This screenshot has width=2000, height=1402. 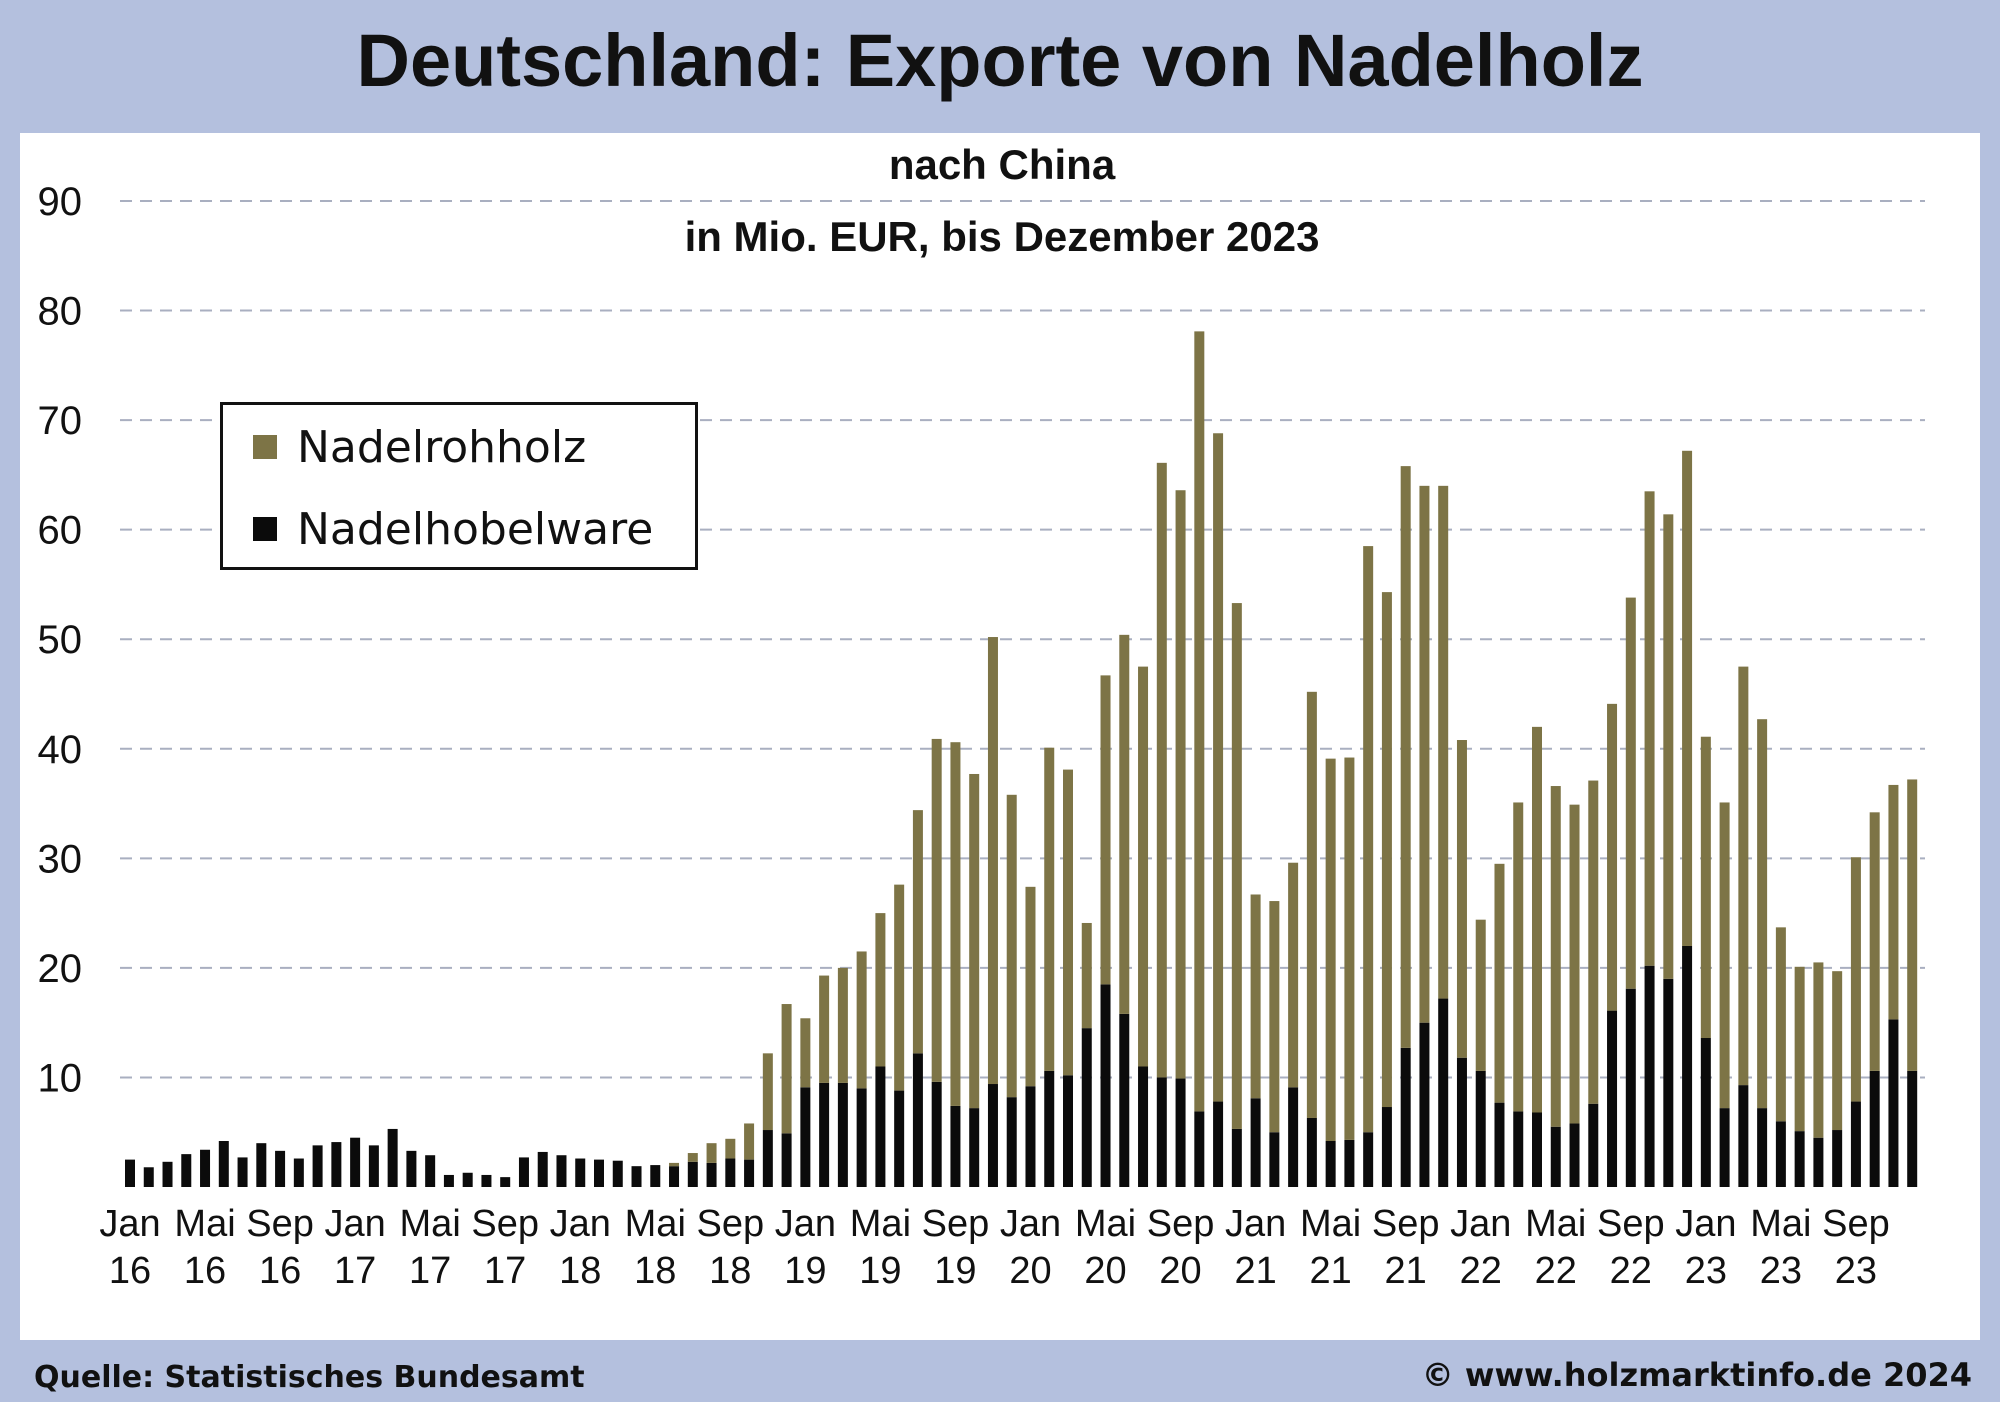 What do you see at coordinates (1706, 1271) in the screenshot?
I see `x-tick-year: 23` at bounding box center [1706, 1271].